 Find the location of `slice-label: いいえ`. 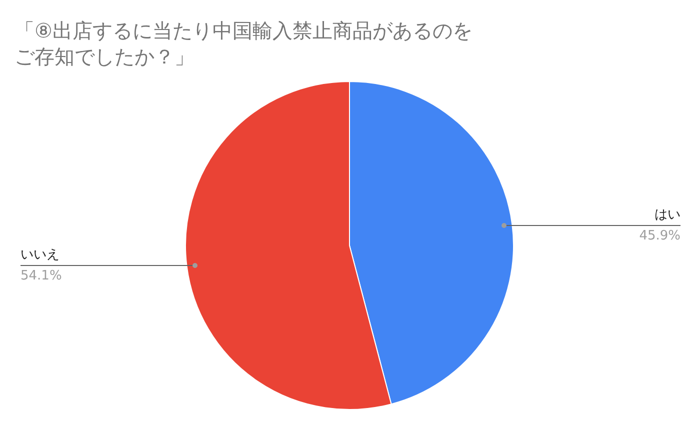

slice-label: いいえ is located at coordinates (40, 255).